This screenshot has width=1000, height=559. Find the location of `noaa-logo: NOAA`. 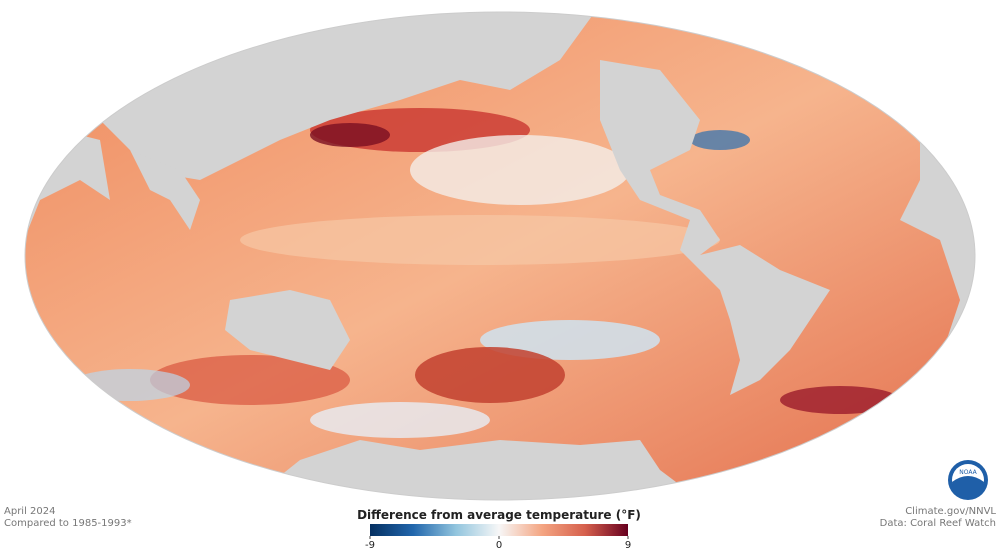

noaa-logo: NOAA is located at coordinates (968, 480).